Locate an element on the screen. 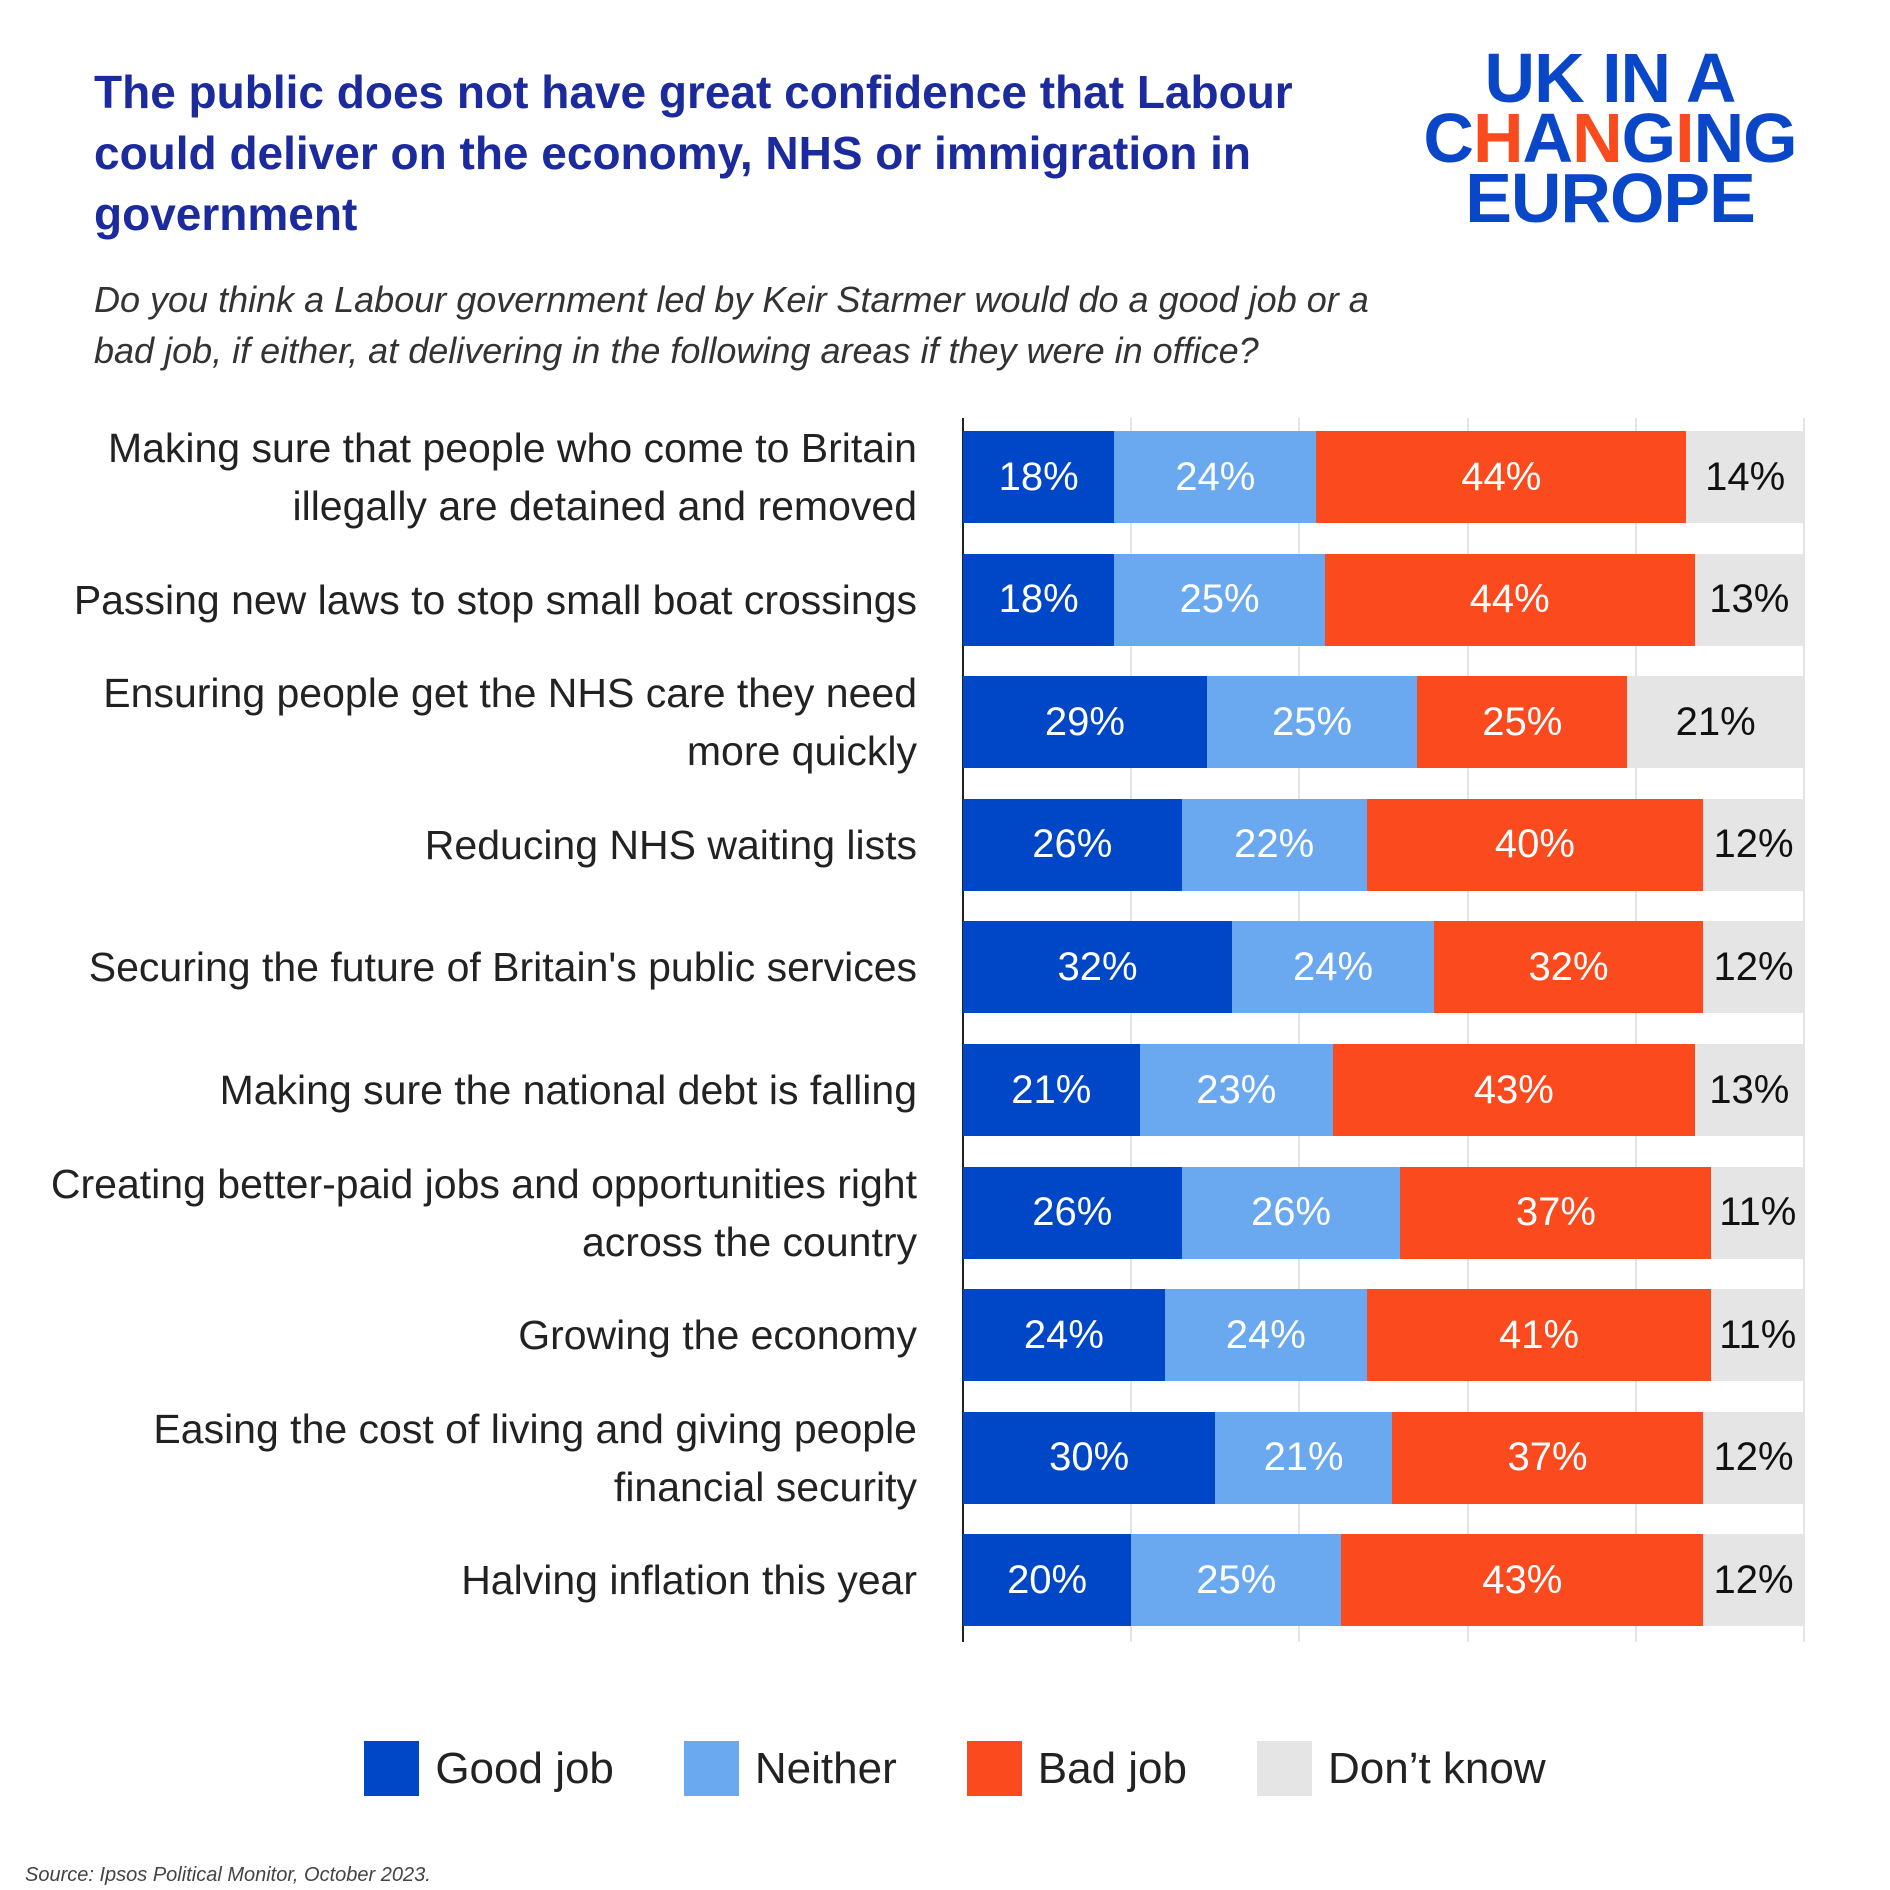 The width and height of the screenshot is (1890, 1890). y-axis-line is located at coordinates (963, 1030).